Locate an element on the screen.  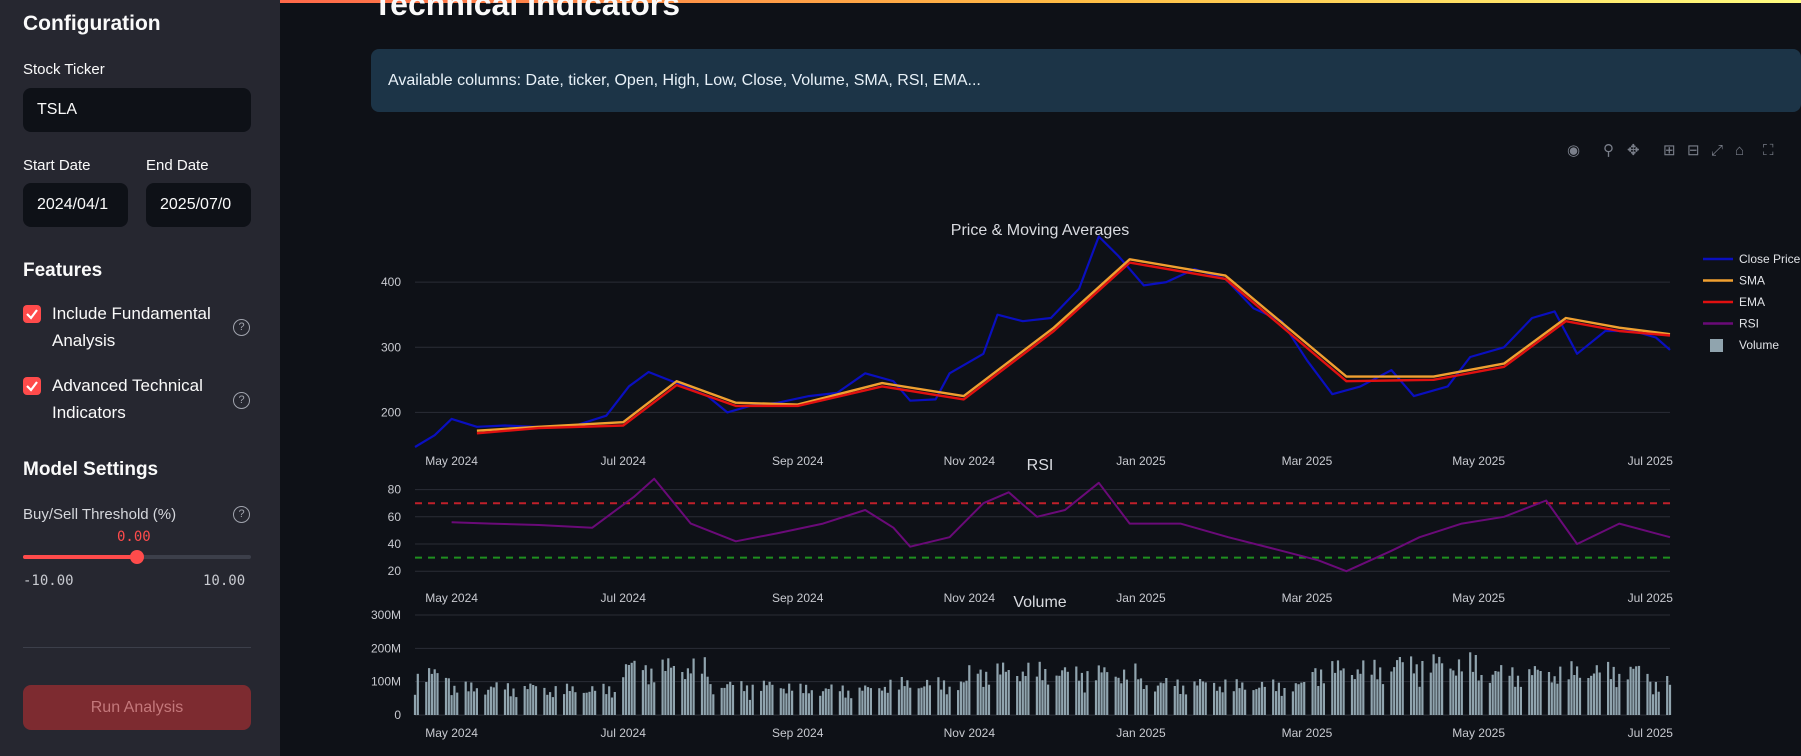
x-tick-label: Jul 2025 is located at coordinates (1651, 461).